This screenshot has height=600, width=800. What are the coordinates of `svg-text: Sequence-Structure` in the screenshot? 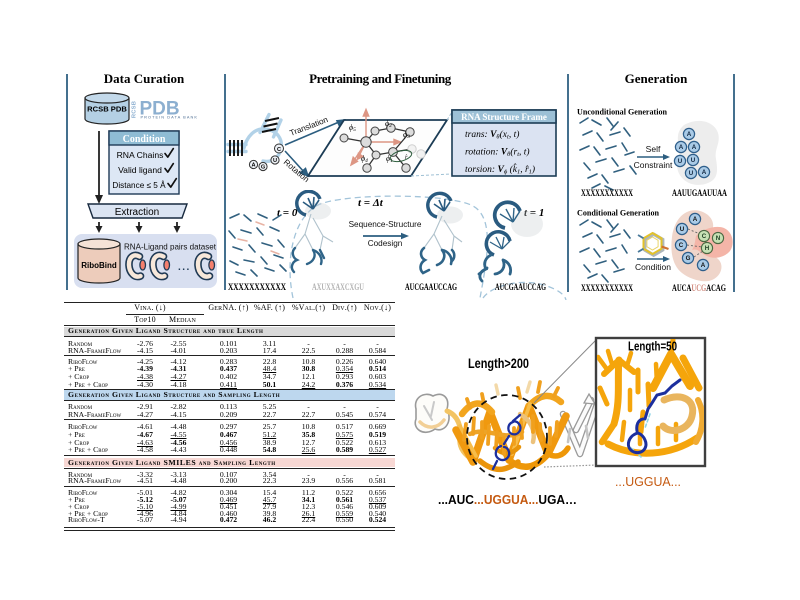 It's located at (385, 224).